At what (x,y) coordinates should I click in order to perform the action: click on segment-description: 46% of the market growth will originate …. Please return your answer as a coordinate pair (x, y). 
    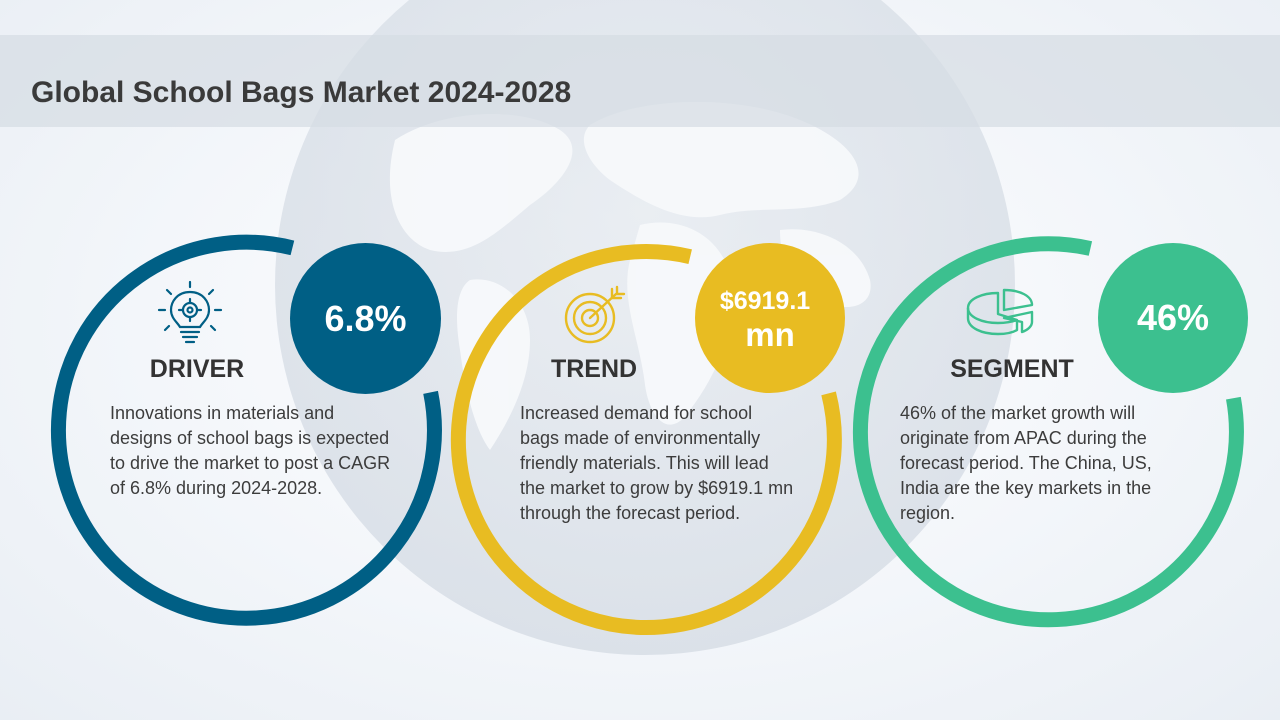
    Looking at the image, I should click on (1026, 463).